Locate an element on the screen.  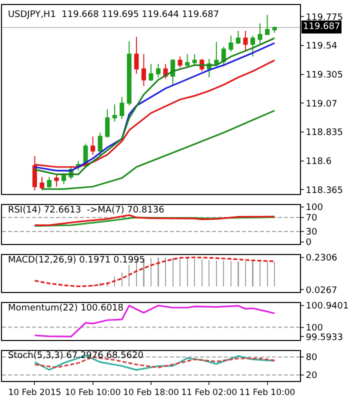
x-tick-label: 11 Feb 10:00 is located at coordinates (267, 393).